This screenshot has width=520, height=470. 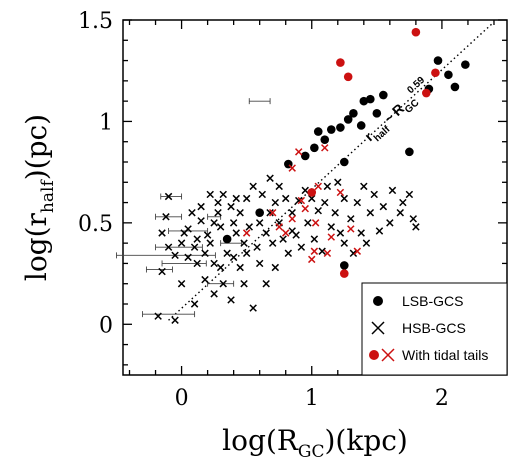 What do you see at coordinates (374, 355) in the screenshot?
I see `legend-dot-icon` at bounding box center [374, 355].